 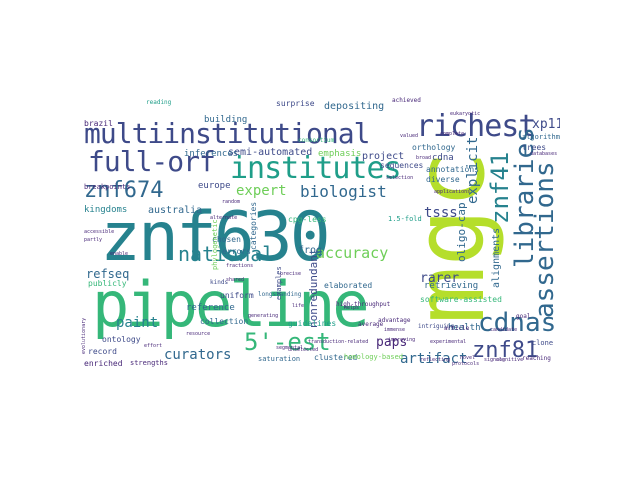 I want to click on word-valued: valued, so click(x=409, y=136).